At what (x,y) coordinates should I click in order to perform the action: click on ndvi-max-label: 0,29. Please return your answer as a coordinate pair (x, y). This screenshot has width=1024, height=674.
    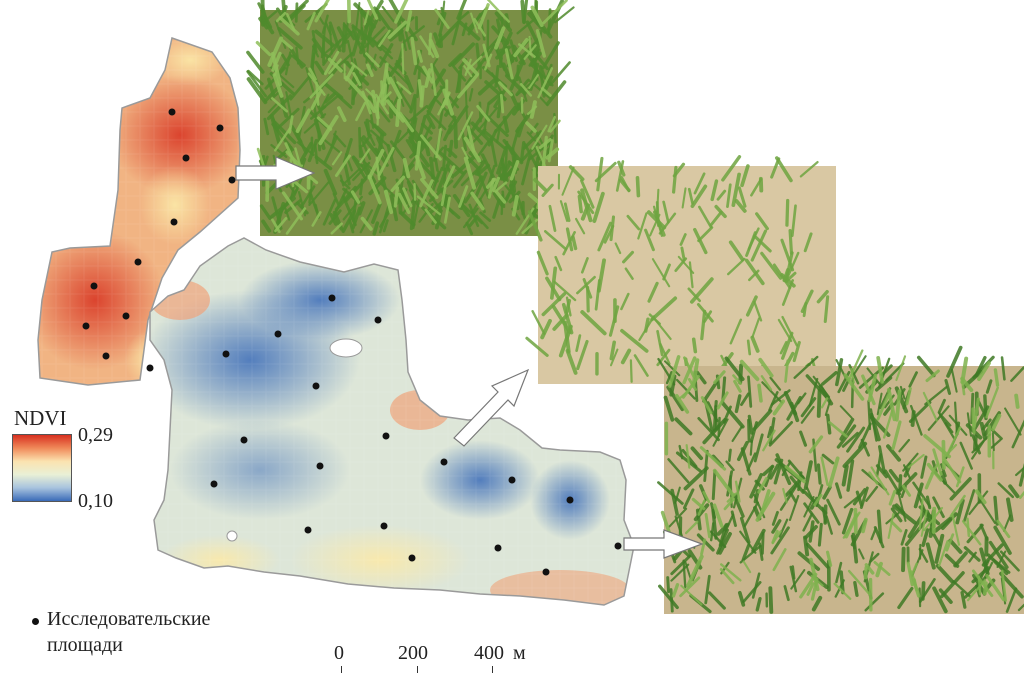
    Looking at the image, I should click on (95, 435).